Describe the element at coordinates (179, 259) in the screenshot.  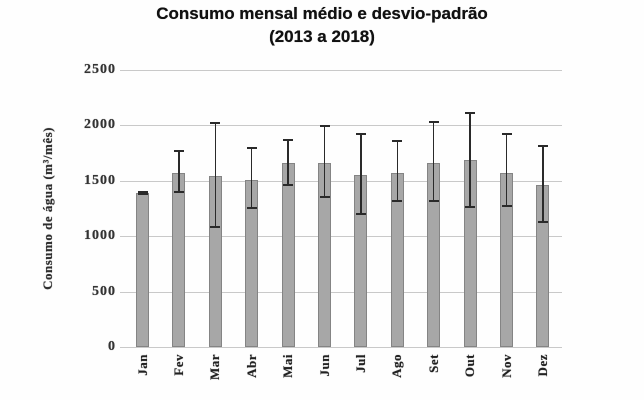
I see `bar-Fev` at that location.